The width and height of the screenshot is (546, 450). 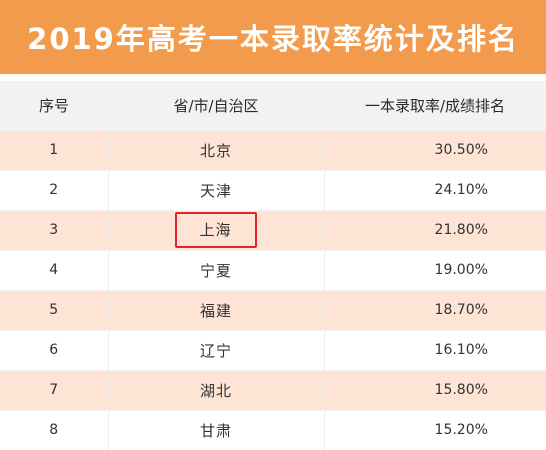 I want to click on rate-cell: 16.10%, so click(x=434, y=349).